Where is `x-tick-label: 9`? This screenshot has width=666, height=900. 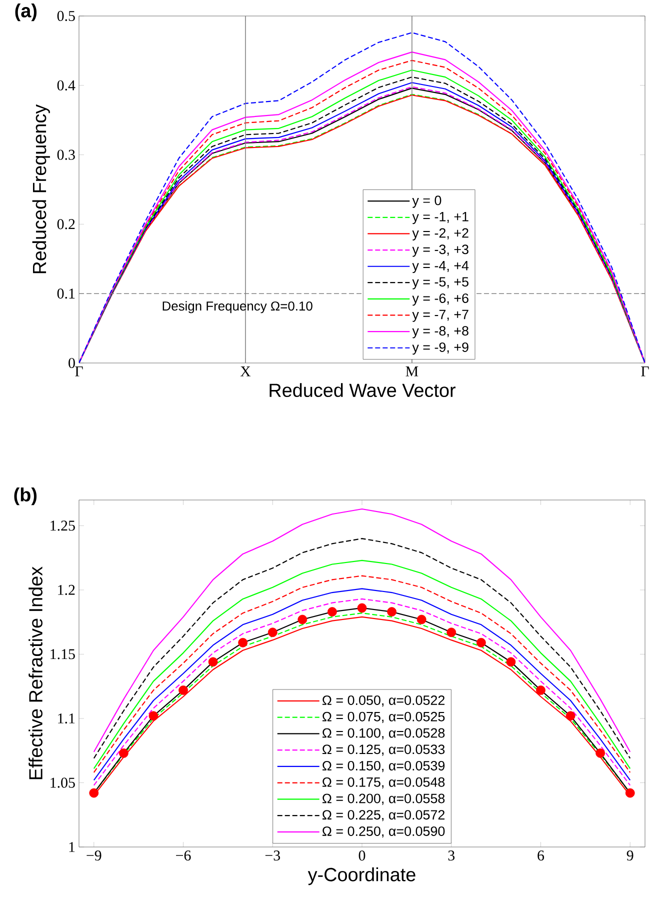 x-tick-label: 9 is located at coordinates (630, 855).